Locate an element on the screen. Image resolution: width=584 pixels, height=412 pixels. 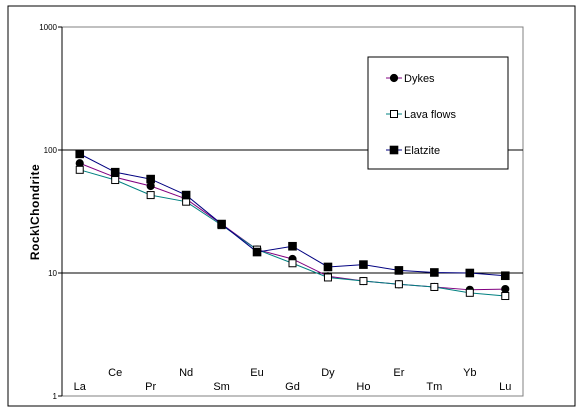
legend-entry: Lava flows is located at coordinates (421, 115).